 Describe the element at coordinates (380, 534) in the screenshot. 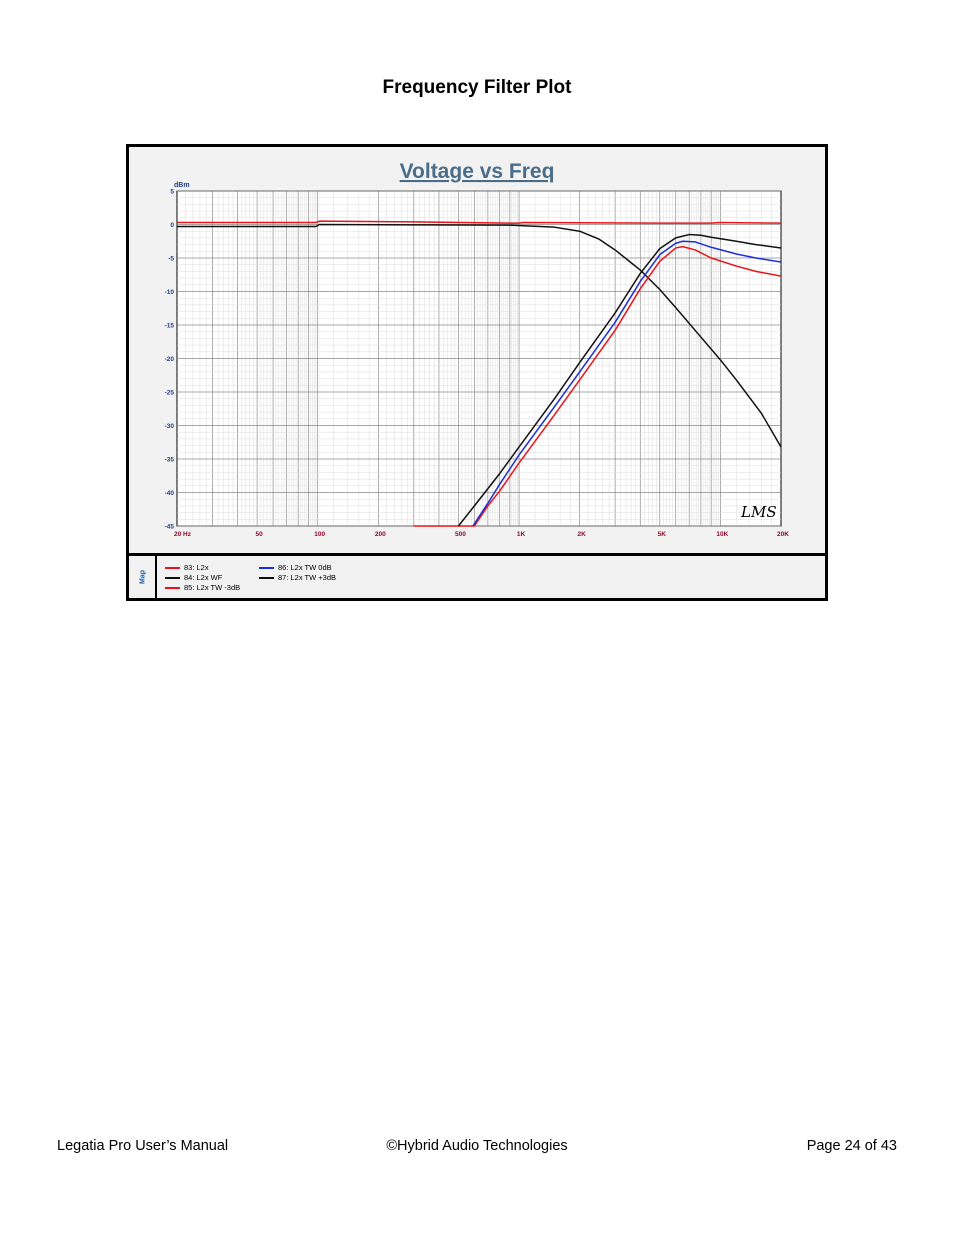

I see `x-tick-label: 200` at that location.